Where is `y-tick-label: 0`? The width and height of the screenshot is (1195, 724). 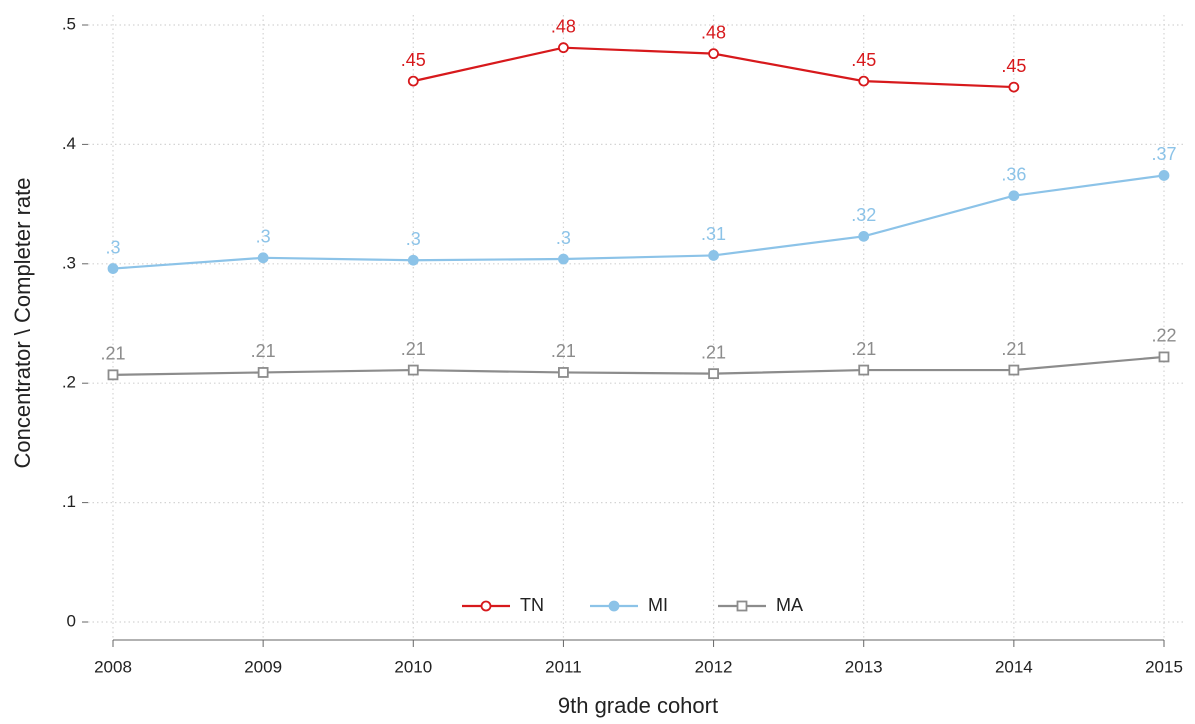
y-tick-label: 0 is located at coordinates (71, 620).